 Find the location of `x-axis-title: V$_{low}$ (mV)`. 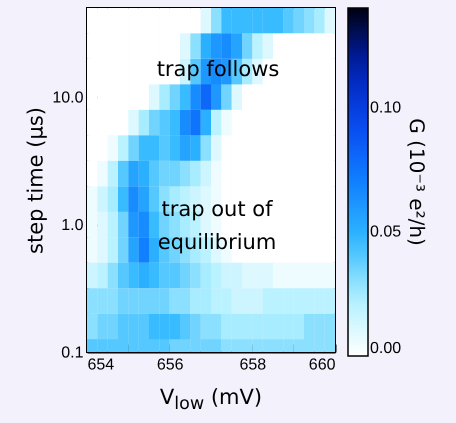

x-axis-title: V$_{low}$ (mV) is located at coordinates (211, 399).